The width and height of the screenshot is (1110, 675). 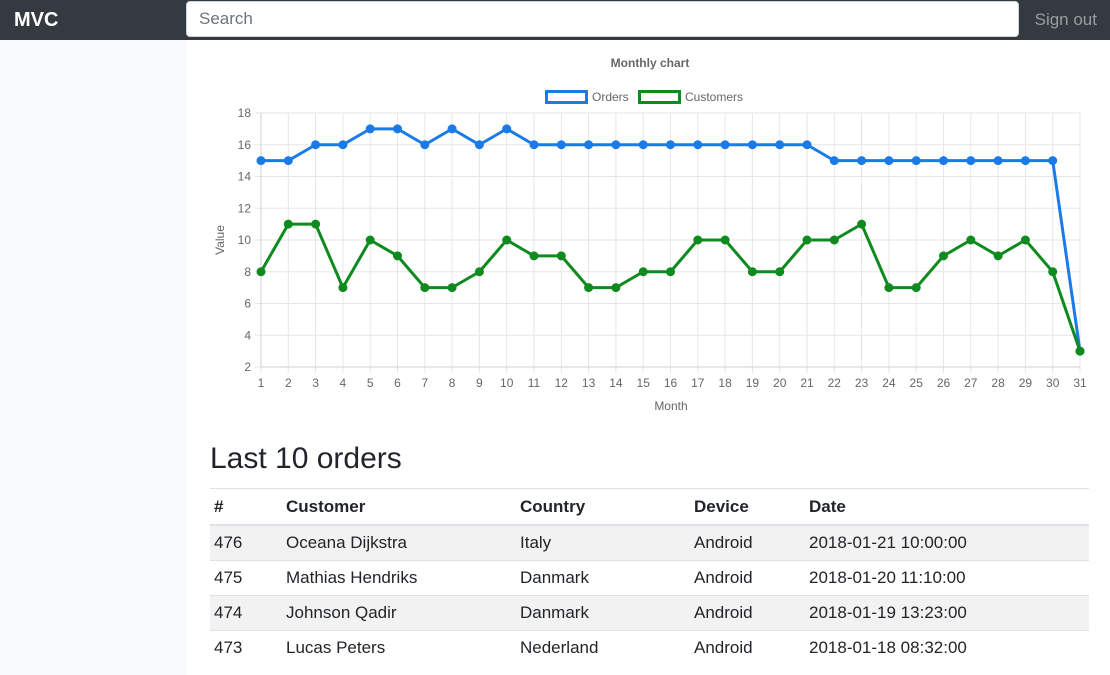 I want to click on x-axis-label: Month, so click(x=670, y=406).